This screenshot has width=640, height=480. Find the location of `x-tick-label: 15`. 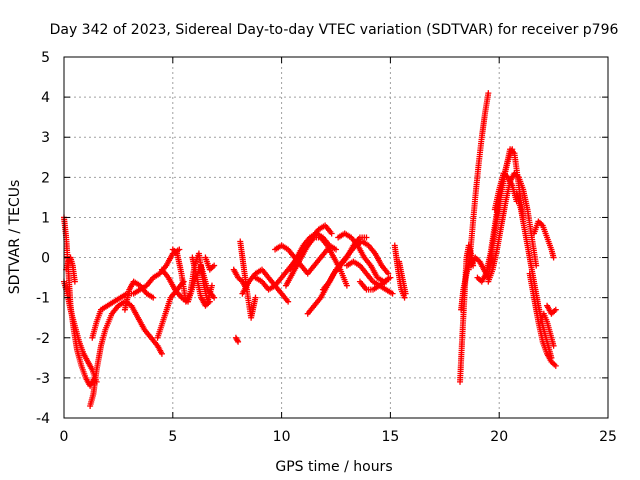

x-tick-label: 15 is located at coordinates (390, 437).